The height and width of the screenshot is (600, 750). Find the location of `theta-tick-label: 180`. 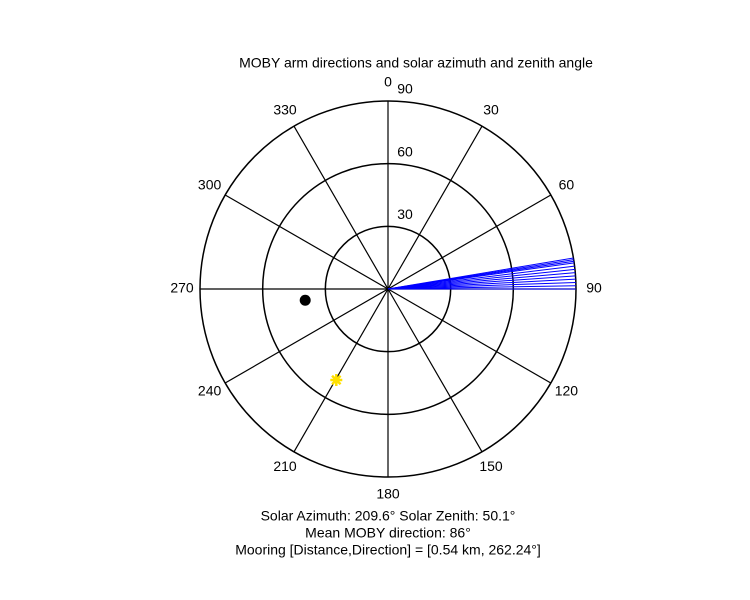

theta-tick-label: 180 is located at coordinates (388, 494).